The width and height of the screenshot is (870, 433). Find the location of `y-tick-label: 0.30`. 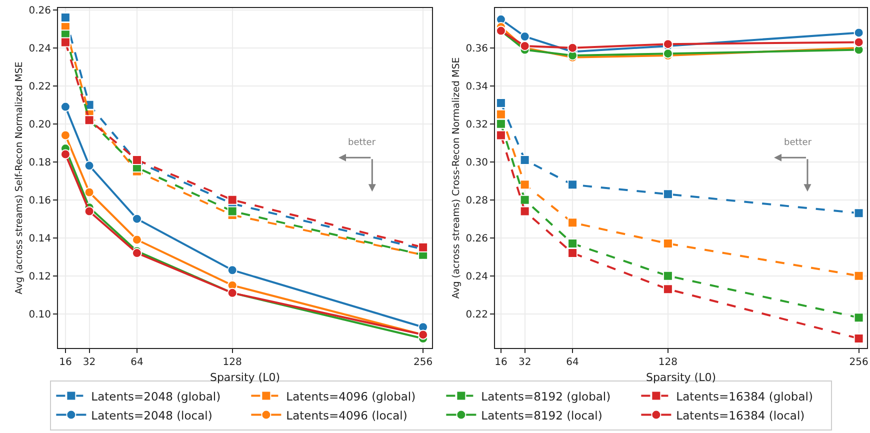

y-tick-label: 0.30 is located at coordinates (477, 162).